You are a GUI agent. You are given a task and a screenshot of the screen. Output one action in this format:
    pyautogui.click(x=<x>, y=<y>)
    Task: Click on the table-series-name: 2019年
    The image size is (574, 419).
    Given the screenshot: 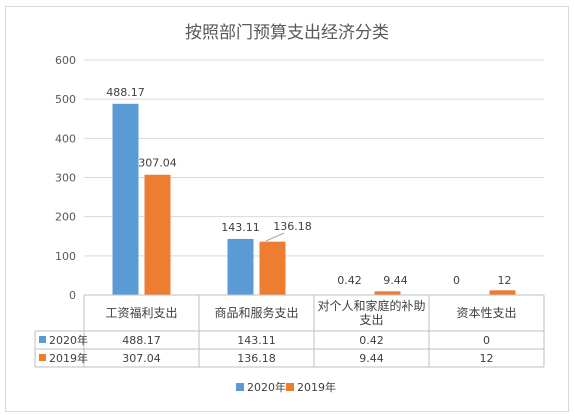 What is the action you would take?
    pyautogui.click(x=68, y=358)
    